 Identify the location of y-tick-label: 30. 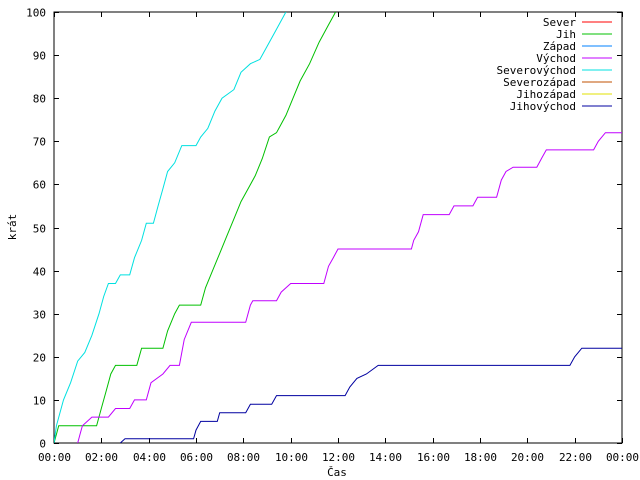
(39, 315).